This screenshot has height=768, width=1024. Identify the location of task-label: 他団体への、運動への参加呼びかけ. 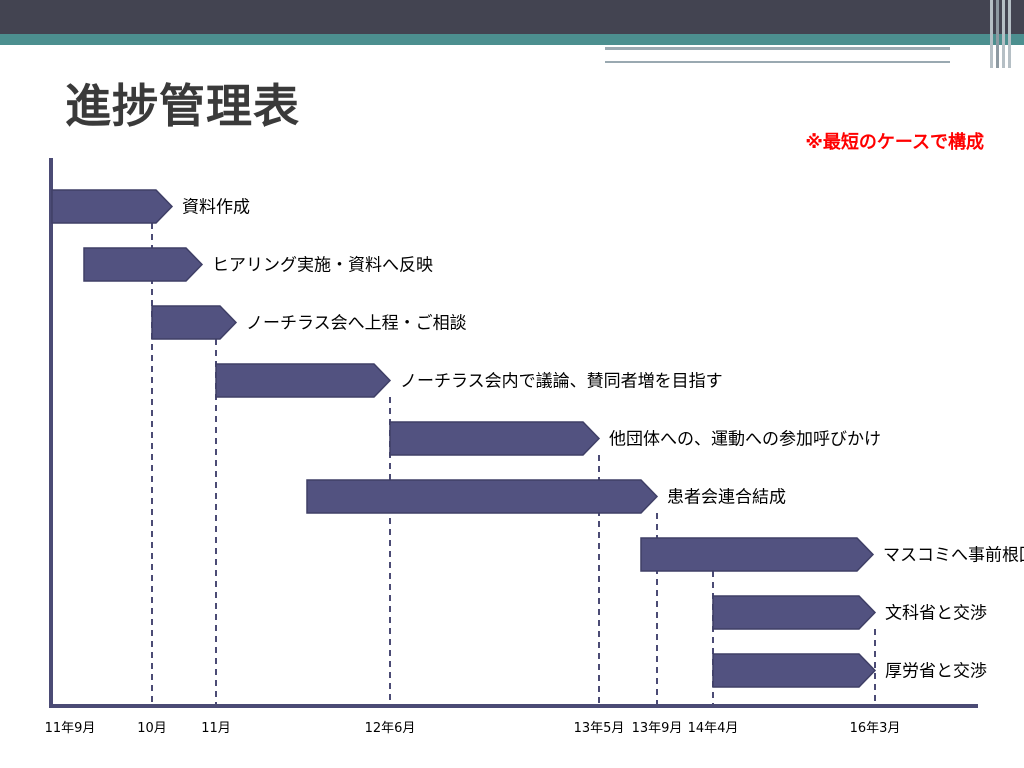
(745, 440).